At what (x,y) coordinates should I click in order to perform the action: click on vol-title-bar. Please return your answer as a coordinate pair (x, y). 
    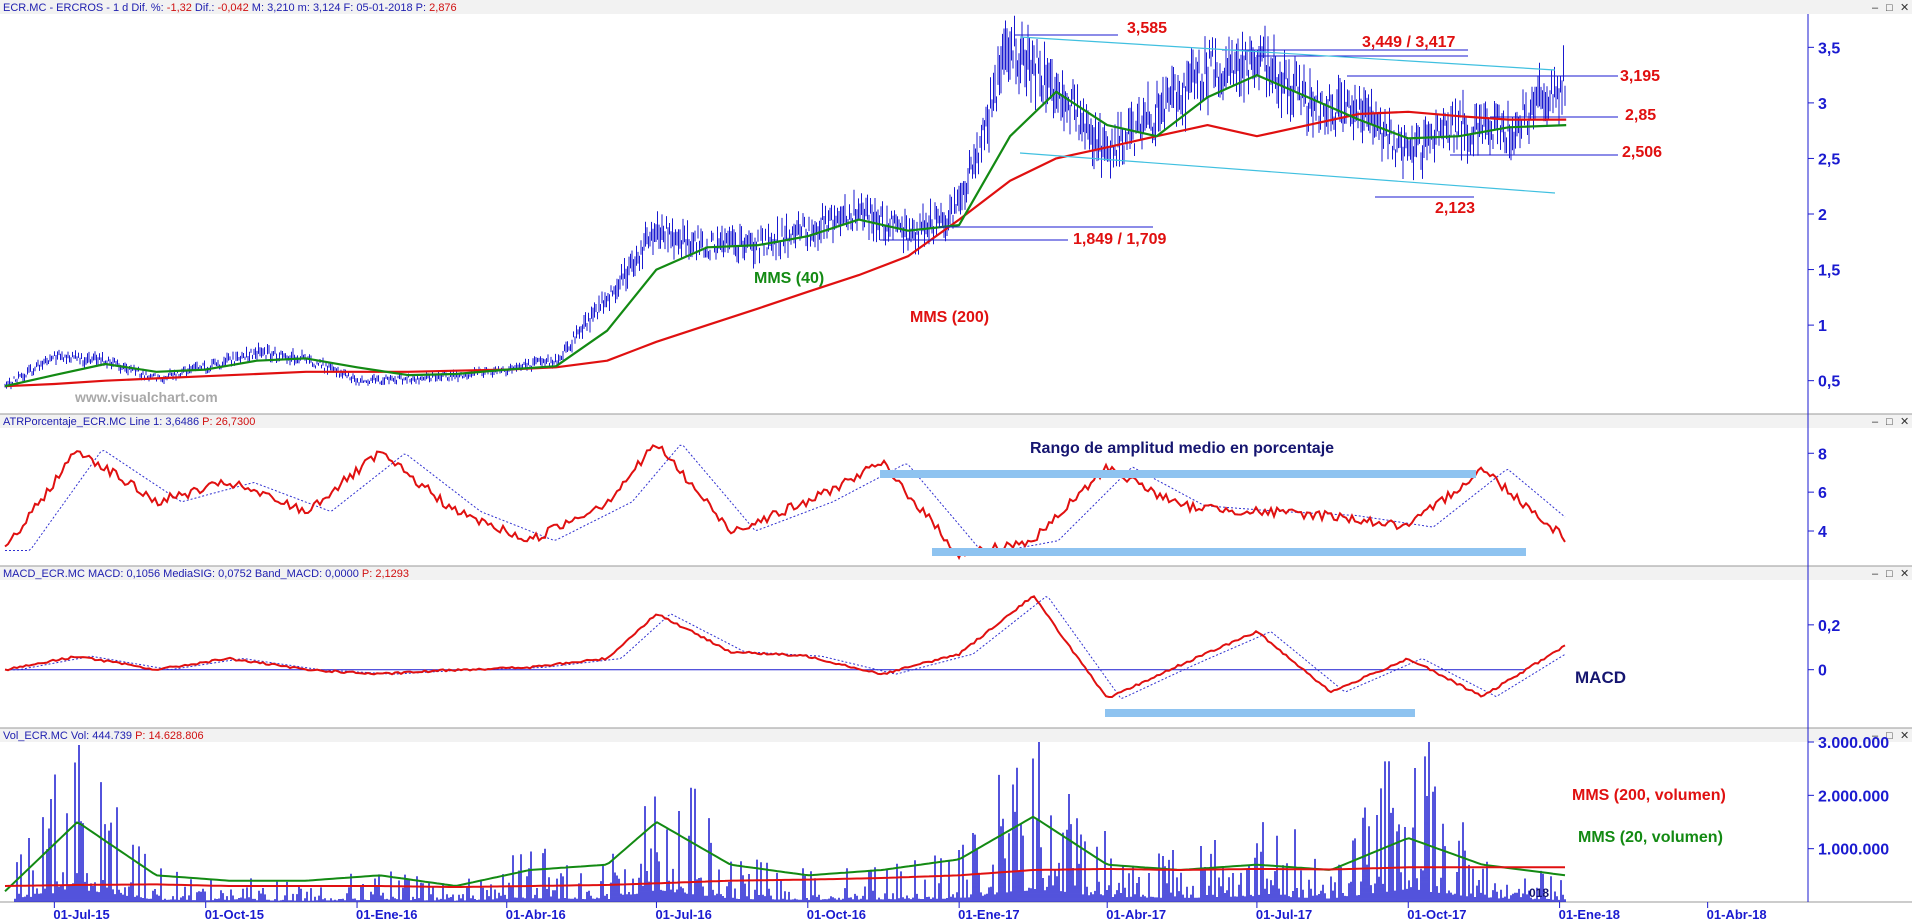
    Looking at the image, I should click on (956, 735).